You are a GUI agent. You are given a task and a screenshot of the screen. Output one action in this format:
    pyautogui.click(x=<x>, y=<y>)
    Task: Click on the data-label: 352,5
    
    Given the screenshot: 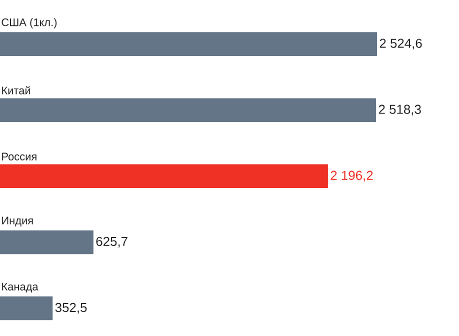 What is the action you would take?
    pyautogui.click(x=71, y=308)
    